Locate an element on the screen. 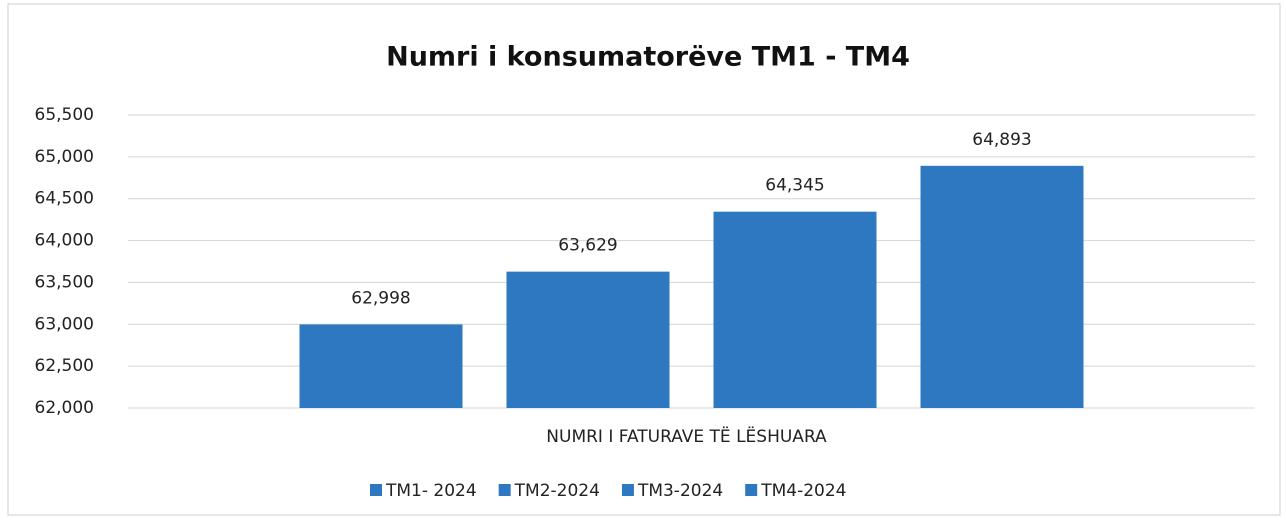  y-tick-label: 63,500 is located at coordinates (64, 282).